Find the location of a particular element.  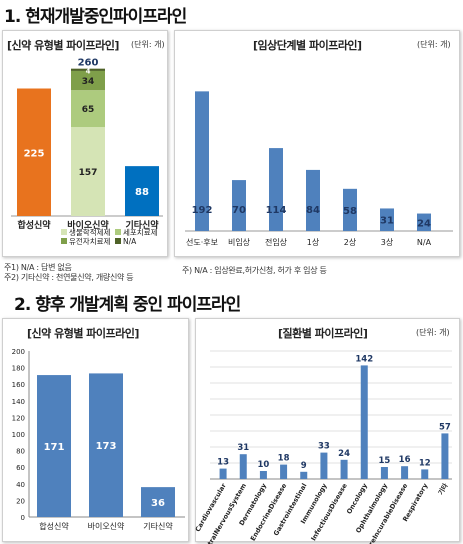

bar-label-phase: 70 is located at coordinates (239, 210).